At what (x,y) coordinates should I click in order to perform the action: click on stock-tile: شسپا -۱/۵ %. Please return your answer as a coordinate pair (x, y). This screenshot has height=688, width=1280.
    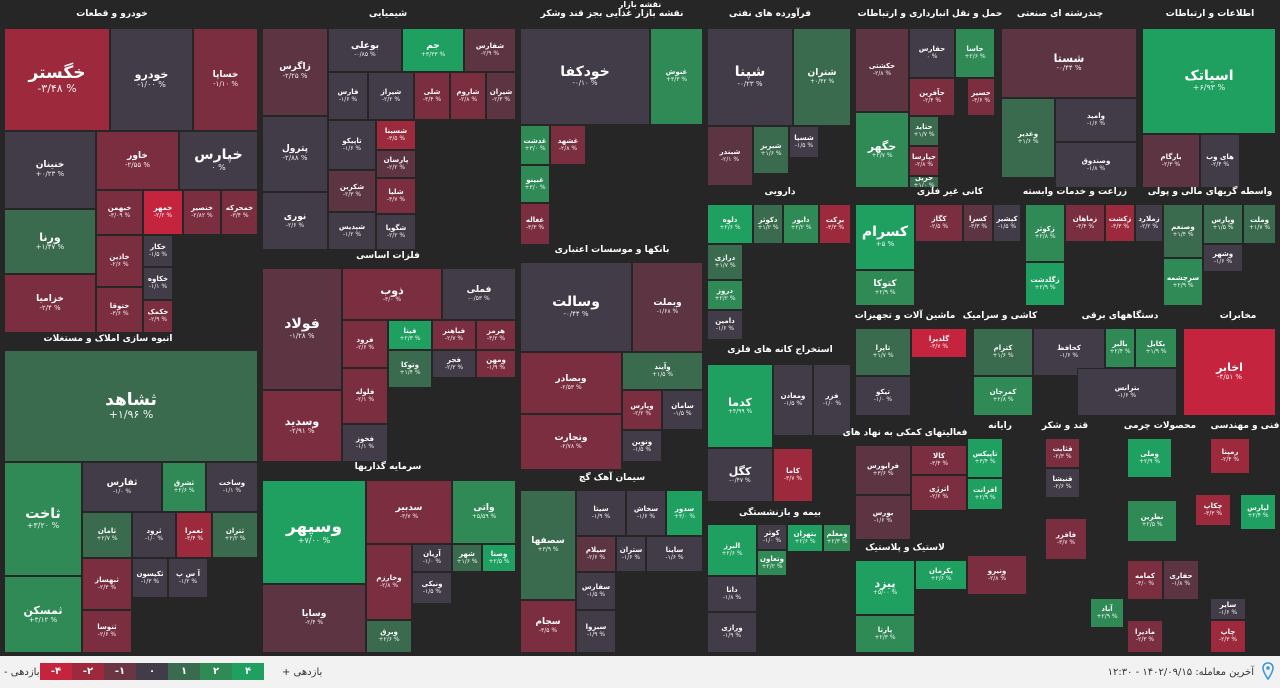
    Looking at the image, I should click on (804, 142).